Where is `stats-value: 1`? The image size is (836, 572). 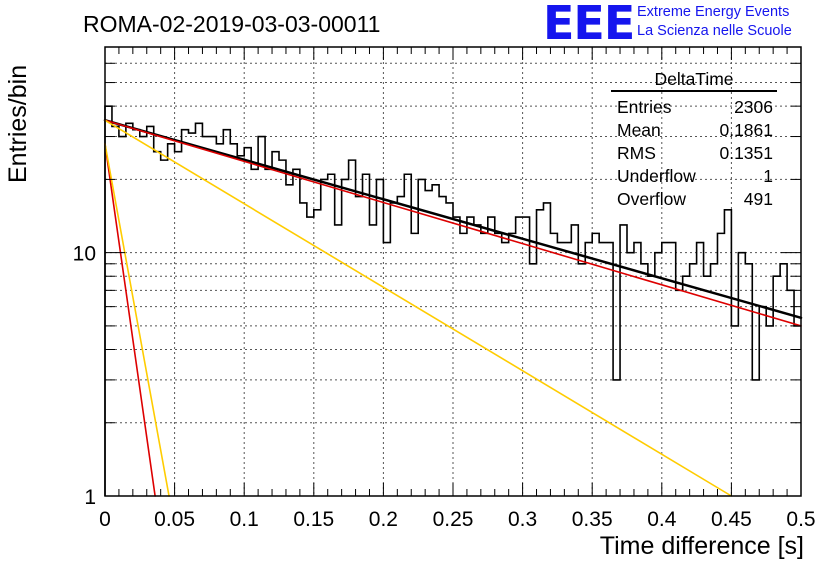
stats-value: 1 is located at coordinates (768, 176).